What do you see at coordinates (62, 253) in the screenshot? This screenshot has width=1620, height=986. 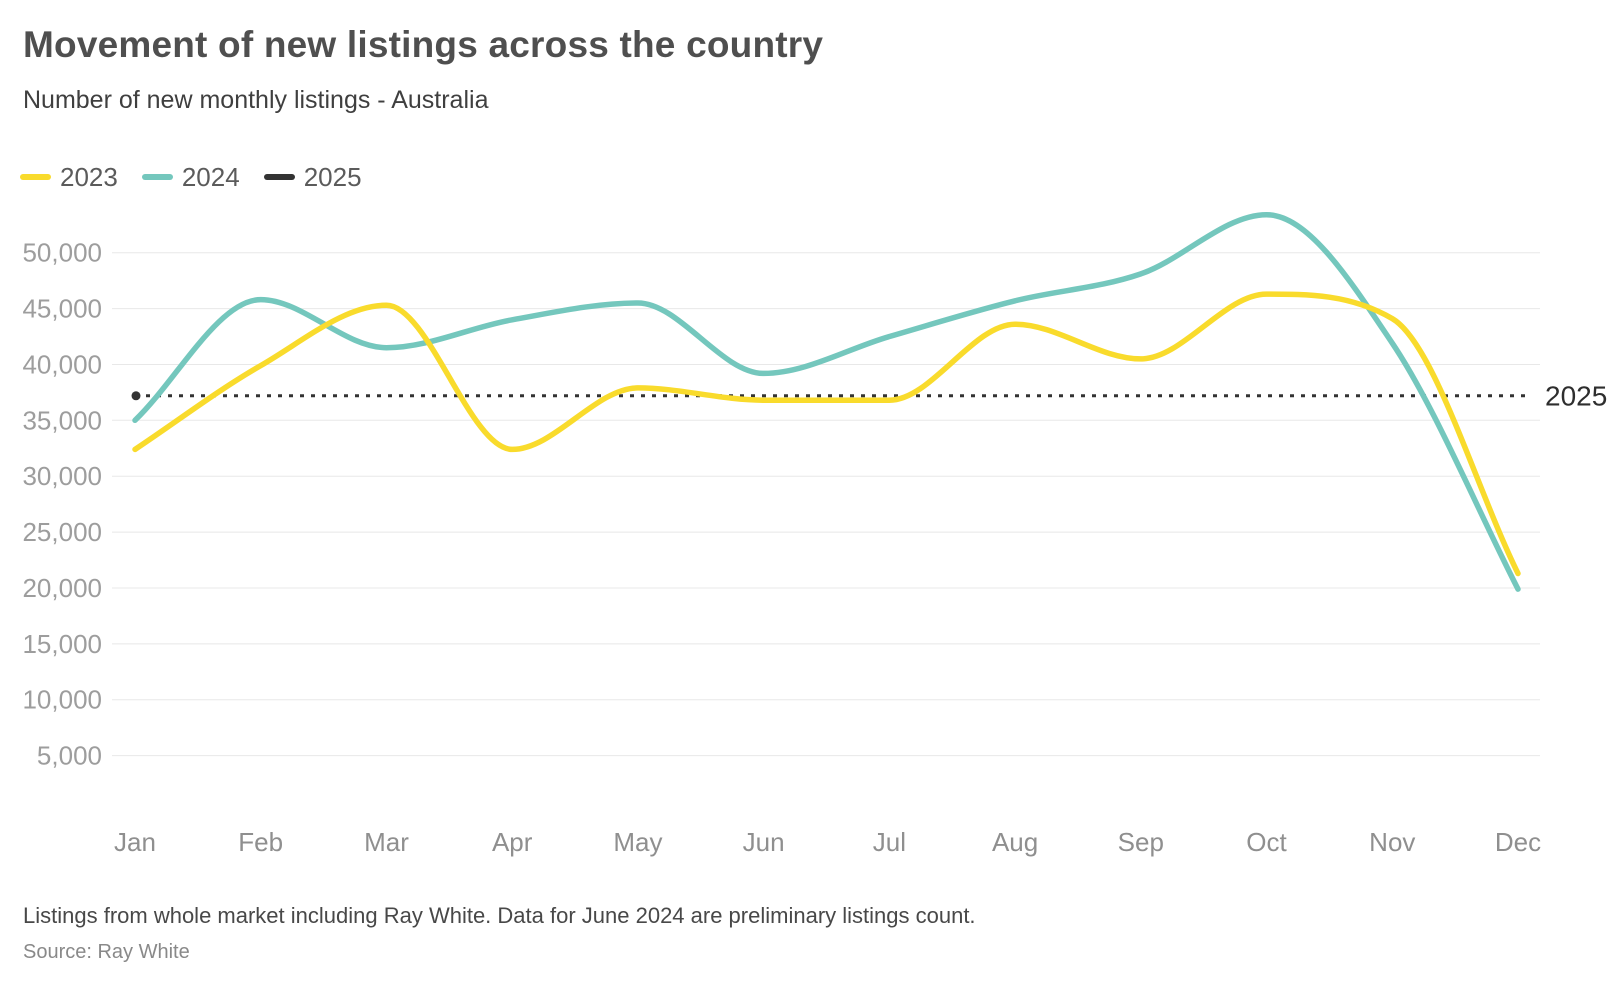 I see `y-axis-label: 50,000` at bounding box center [62, 253].